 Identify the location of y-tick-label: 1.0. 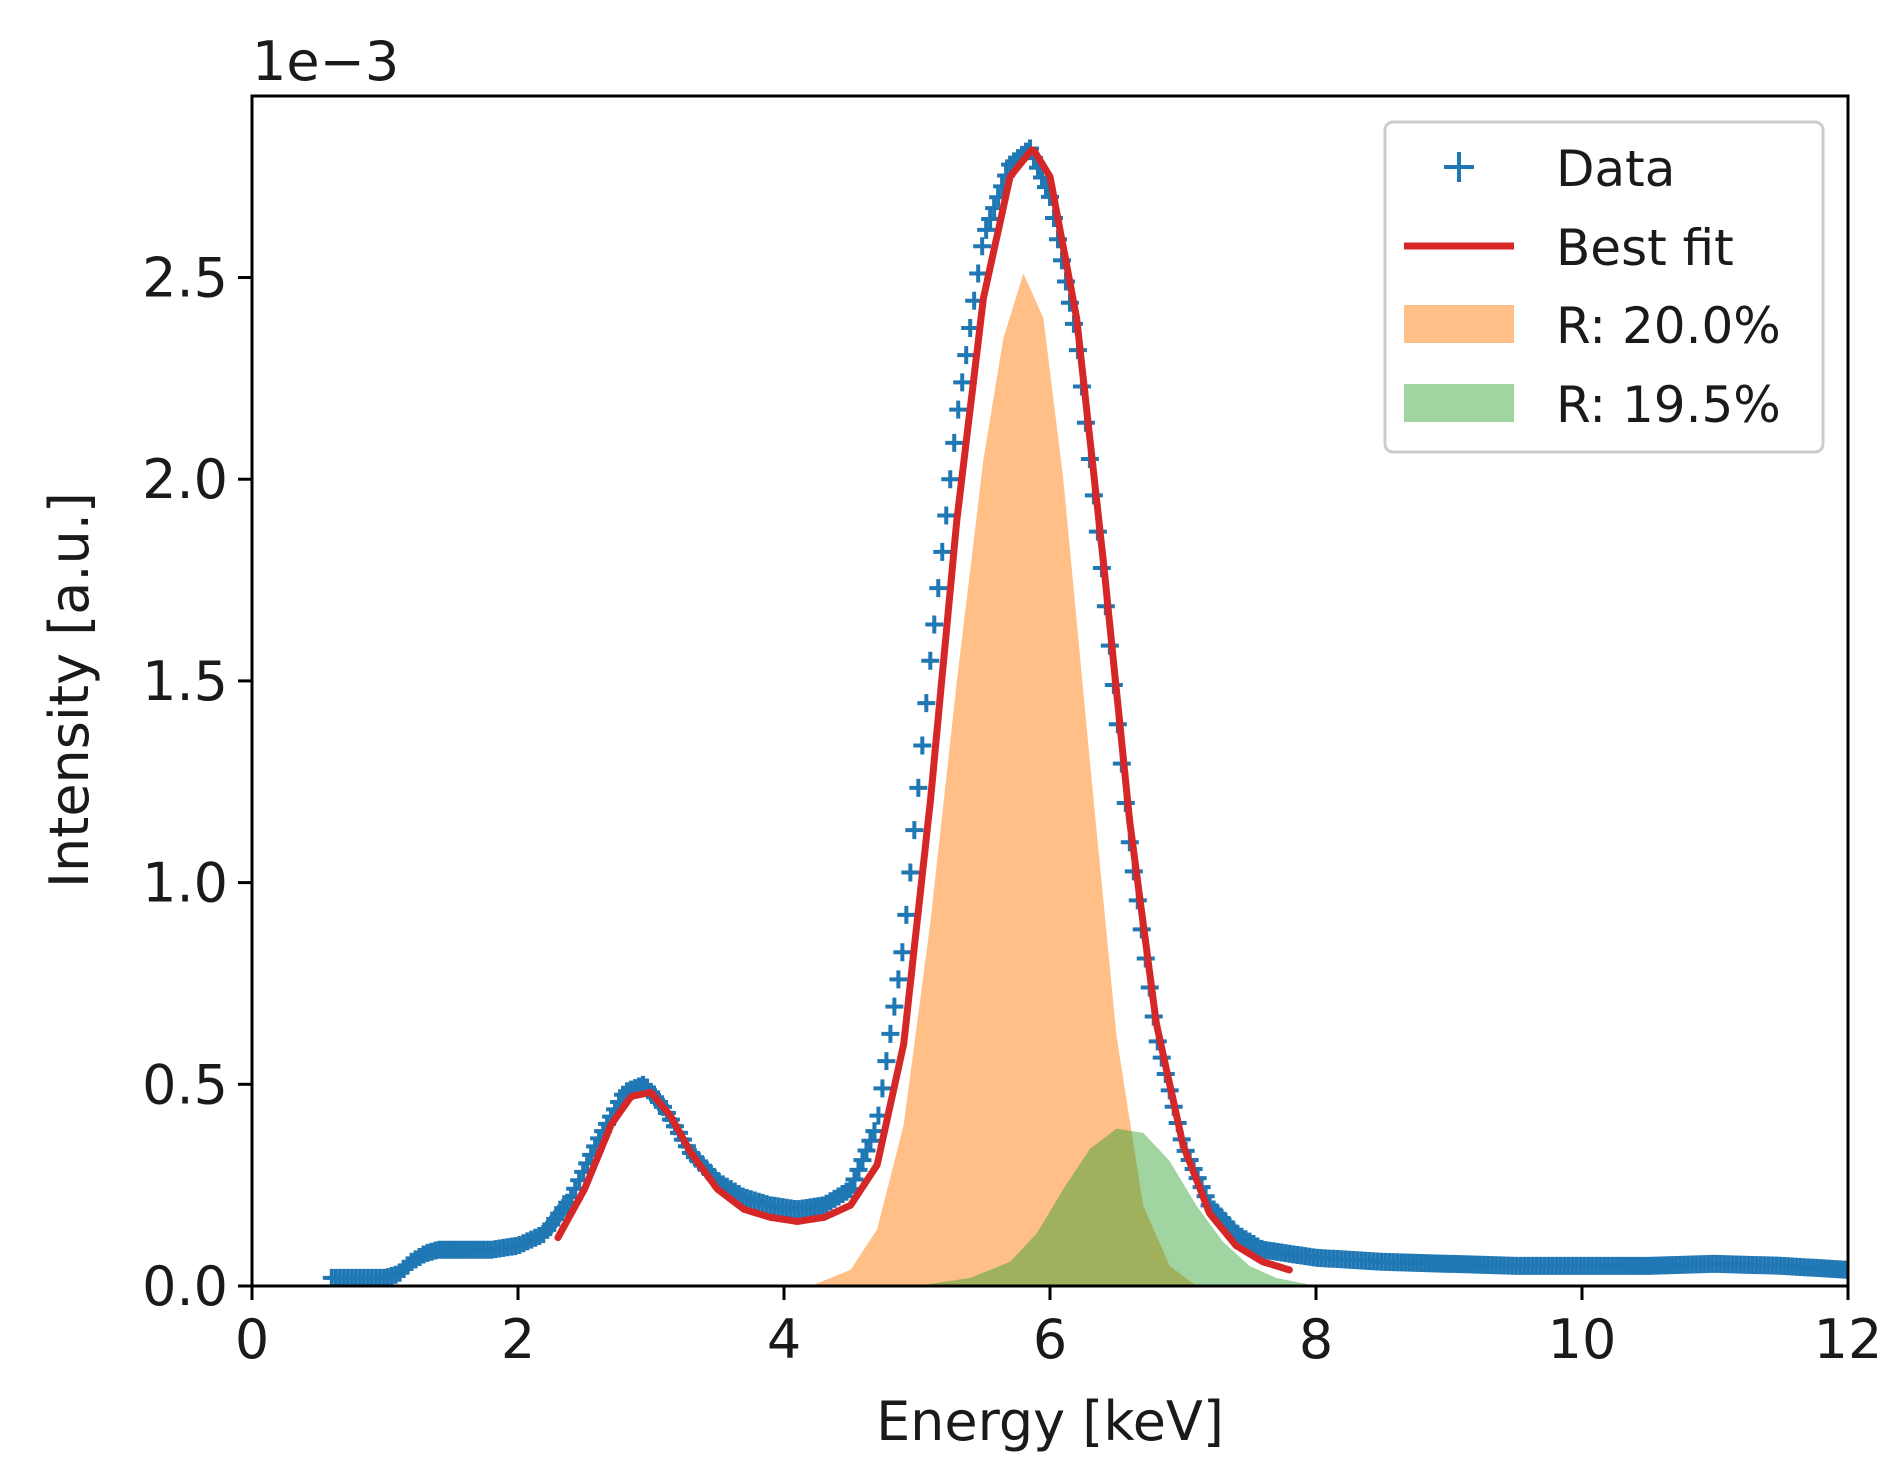
(185, 883).